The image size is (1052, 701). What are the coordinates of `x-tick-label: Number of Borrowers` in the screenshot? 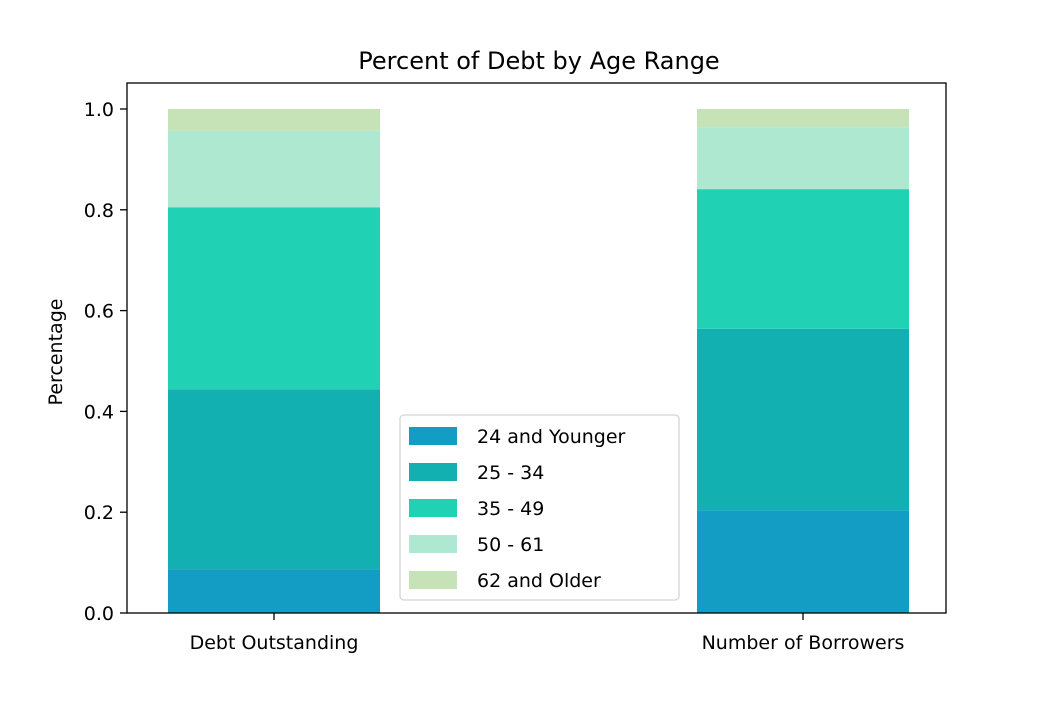 It's located at (803, 643).